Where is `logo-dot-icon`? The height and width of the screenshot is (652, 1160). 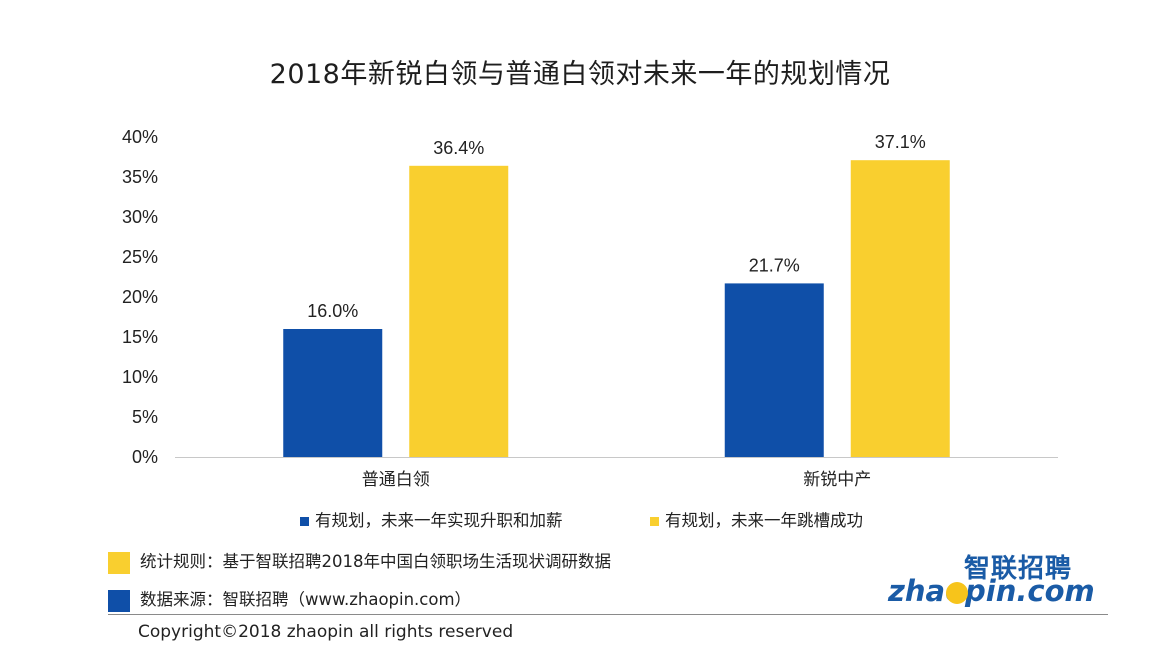 logo-dot-icon is located at coordinates (957, 593).